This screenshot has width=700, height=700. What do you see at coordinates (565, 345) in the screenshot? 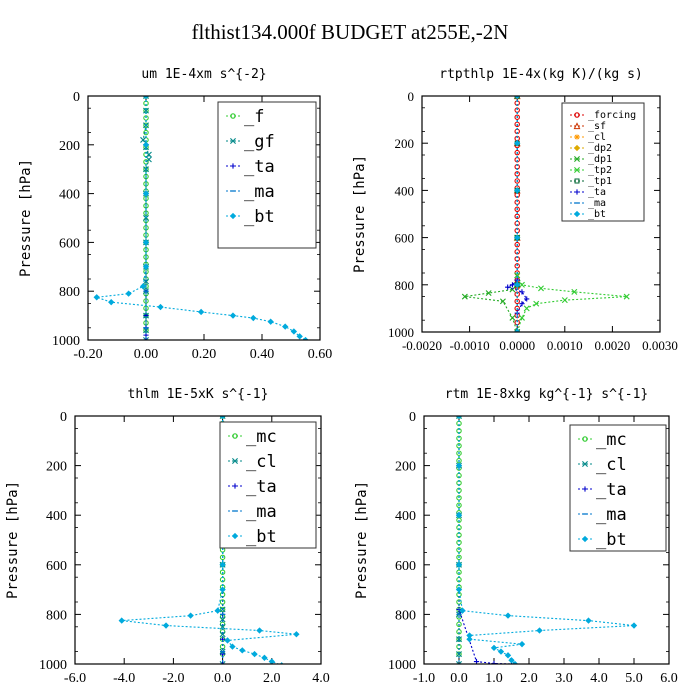
I see `x-tick-label: 0.0010` at bounding box center [565, 345].